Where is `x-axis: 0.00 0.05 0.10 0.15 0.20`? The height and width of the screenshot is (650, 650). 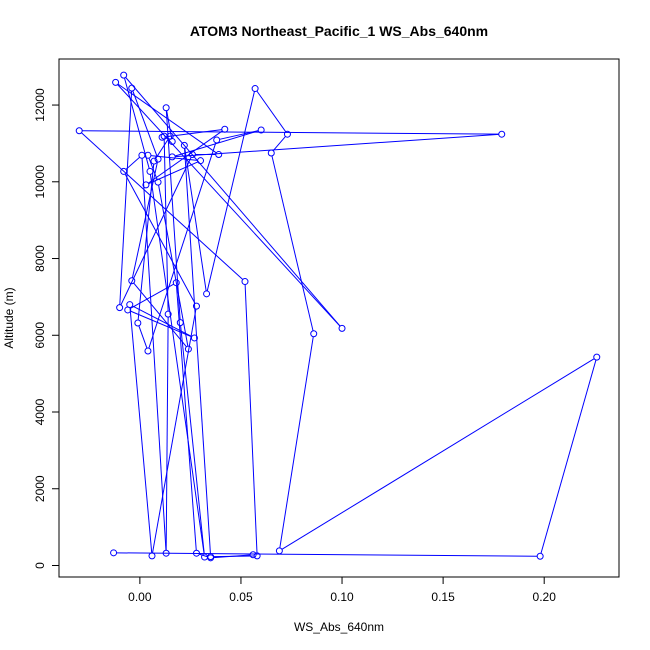
x-axis: 0.00 0.05 0.10 0.15 0.20 is located at coordinates (342, 590).